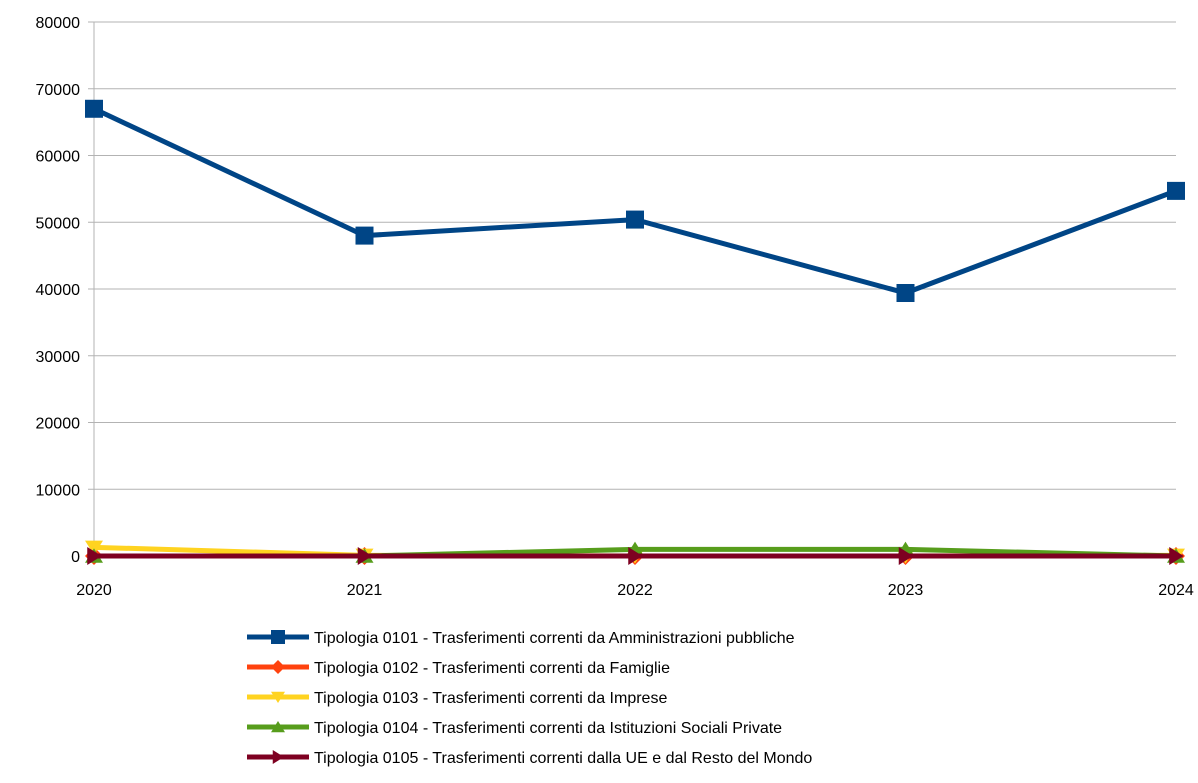  Describe the element at coordinates (75, 557) in the screenshot. I see `y-tick-label: 0` at that location.